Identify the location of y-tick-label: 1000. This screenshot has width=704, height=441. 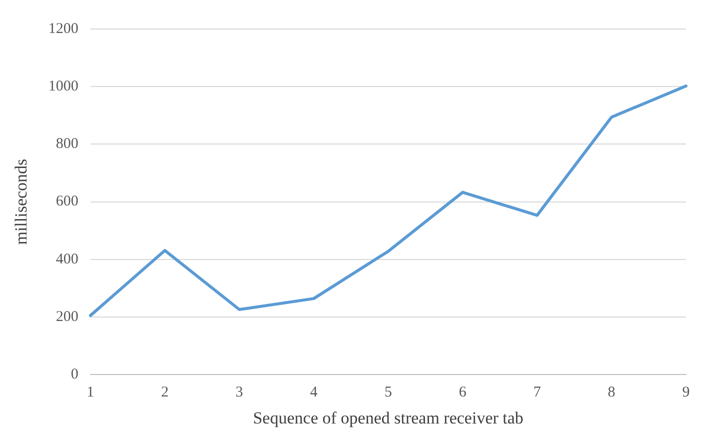
(63, 86).